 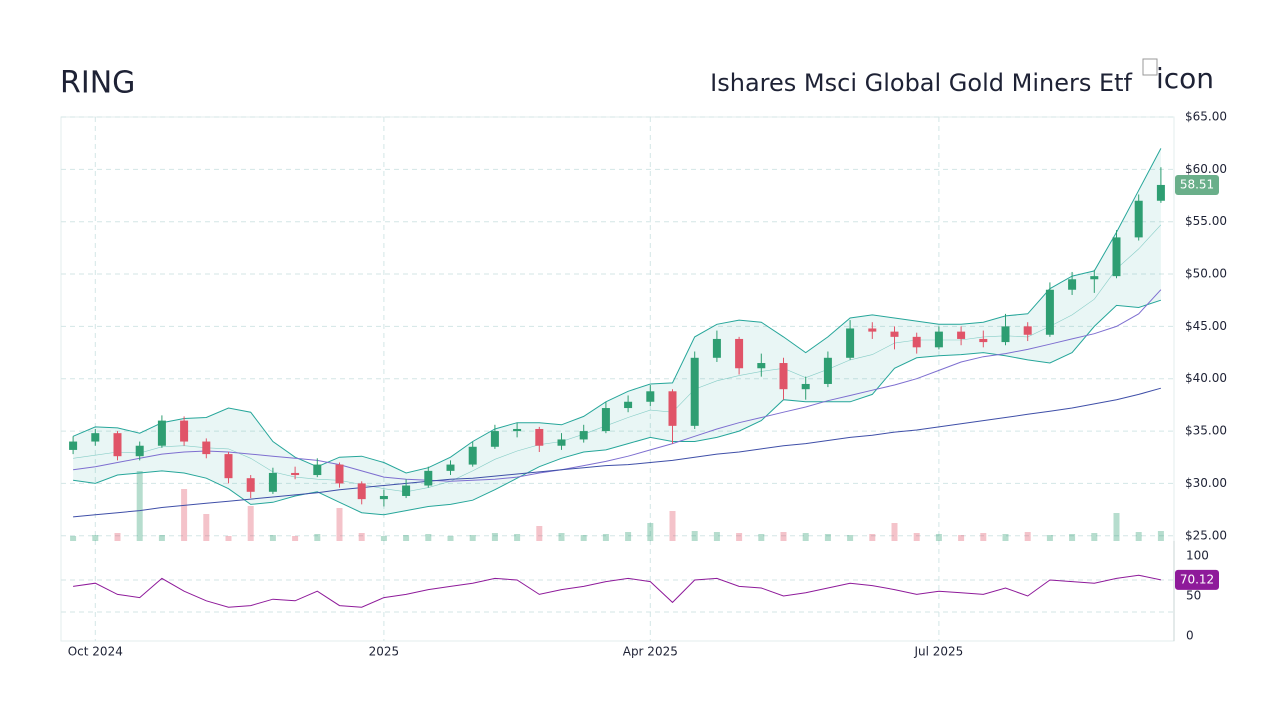 I want to click on chart-title: RING, so click(x=97, y=83).